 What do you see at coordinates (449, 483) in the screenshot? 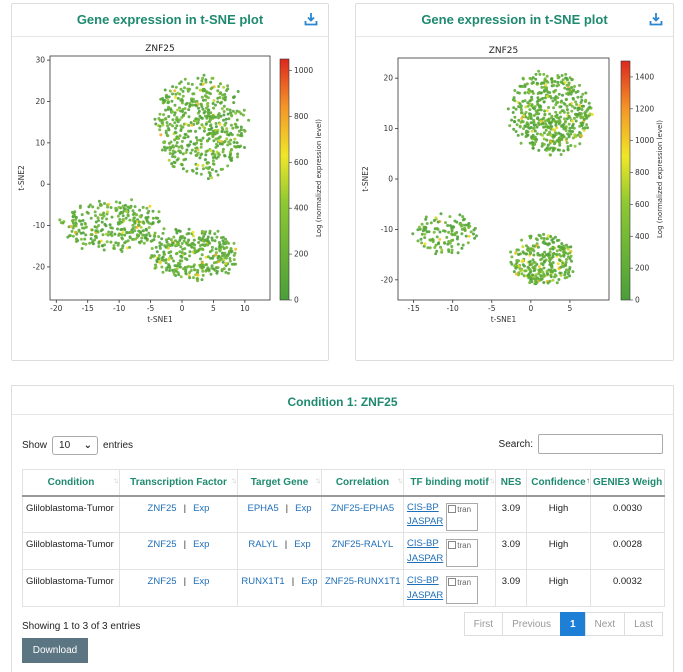
I see `column-header-tf-binding-motif: TF binding motif ↑↓` at bounding box center [449, 483].